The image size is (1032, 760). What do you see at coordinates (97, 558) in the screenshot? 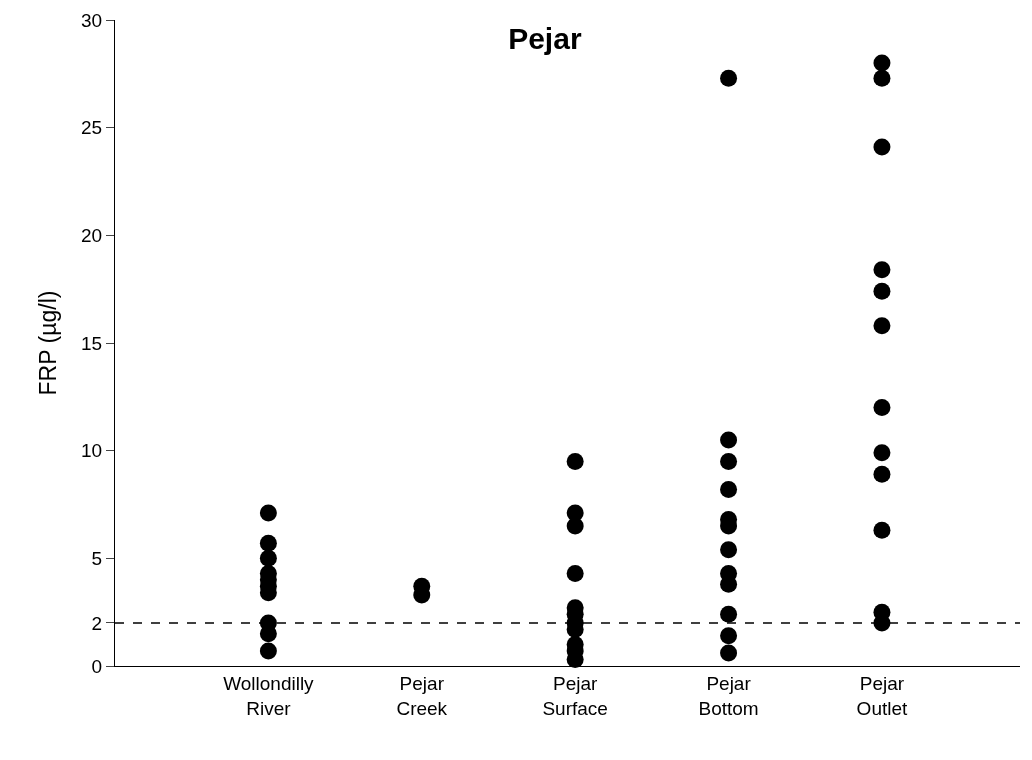
I see `y-tick-label: 5` at bounding box center [97, 558].